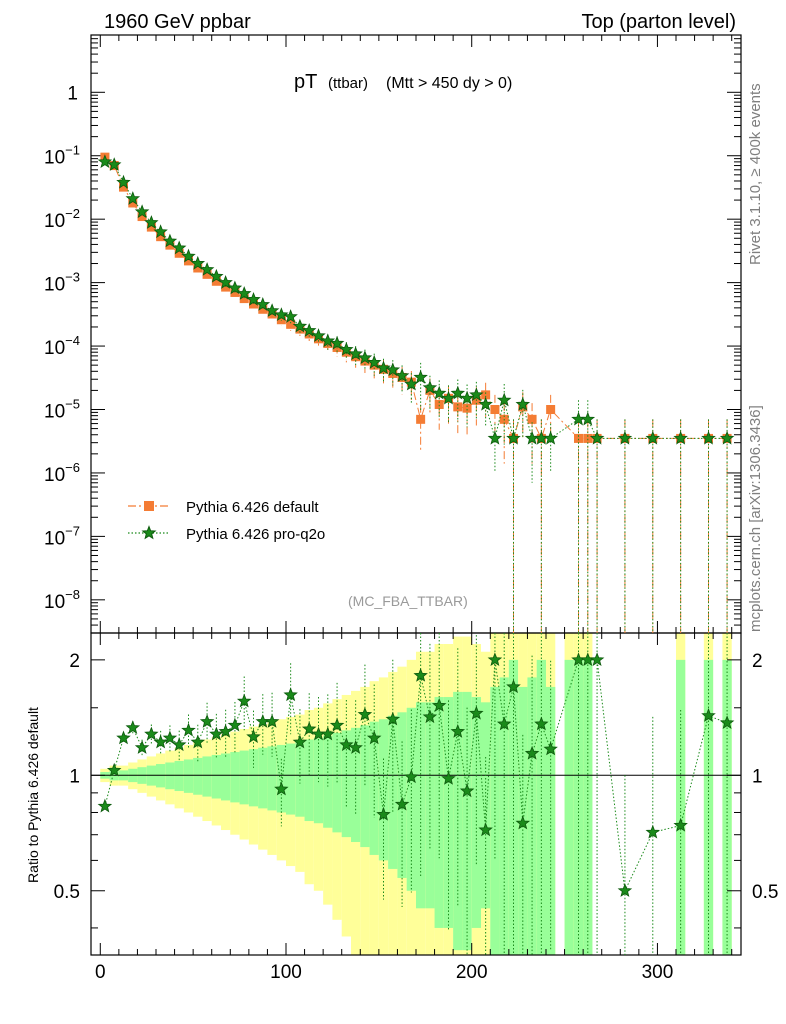  I want to click on plot-title: pT (ttbar) (Mtt > 450 dy > 0), so click(403, 82).